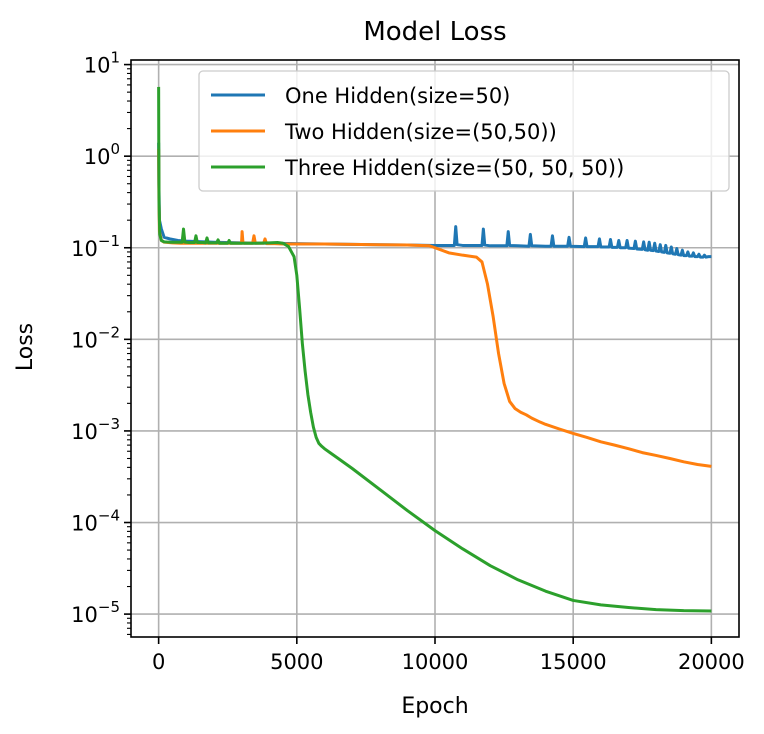 The width and height of the screenshot is (764, 734). I want to click on x-tick-label: 5000, so click(296, 662).